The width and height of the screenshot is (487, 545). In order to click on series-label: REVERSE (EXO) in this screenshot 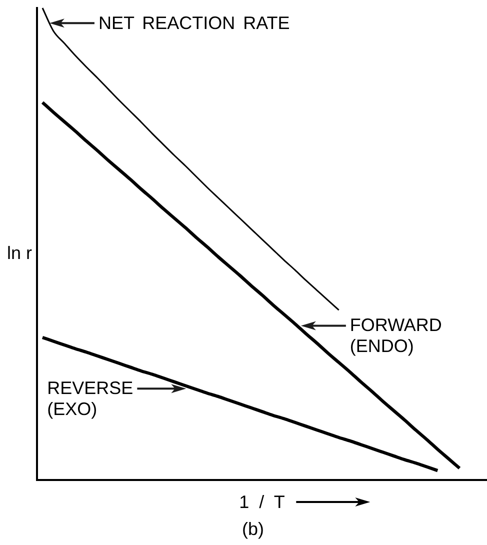, I will do `click(90, 399)`.